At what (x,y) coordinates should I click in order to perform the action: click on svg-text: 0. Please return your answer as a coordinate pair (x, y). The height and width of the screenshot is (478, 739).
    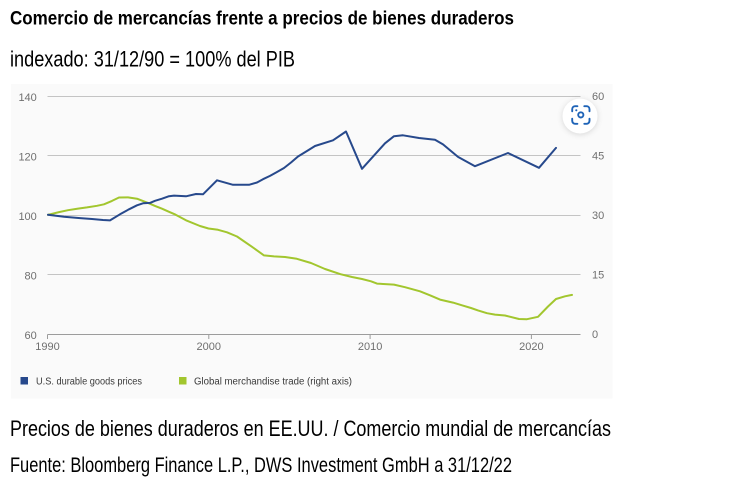
    Looking at the image, I should click on (595, 335).